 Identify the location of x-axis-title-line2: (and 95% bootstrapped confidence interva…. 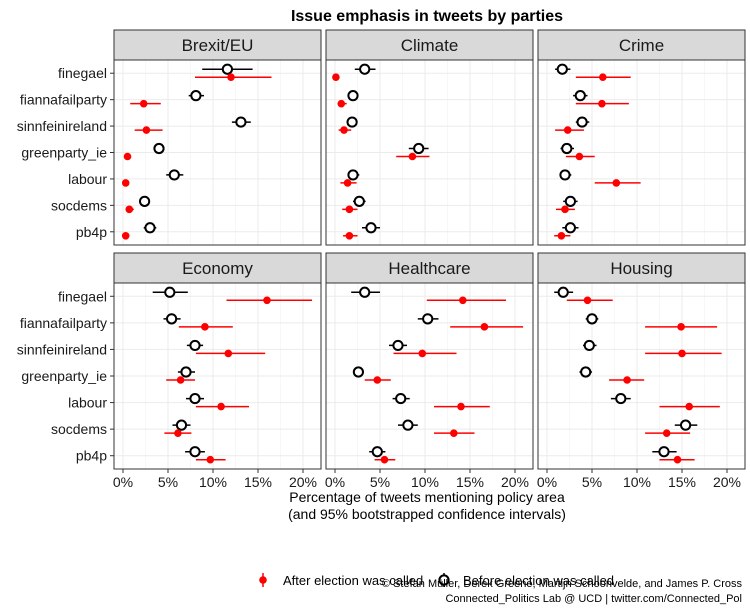
(427, 514).